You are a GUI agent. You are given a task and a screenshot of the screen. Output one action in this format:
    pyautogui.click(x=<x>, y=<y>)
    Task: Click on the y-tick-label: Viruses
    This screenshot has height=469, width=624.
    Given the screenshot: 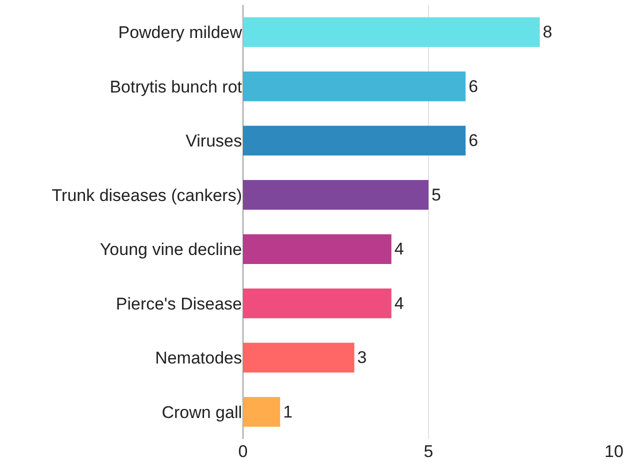 What is the action you would take?
    pyautogui.click(x=214, y=141)
    